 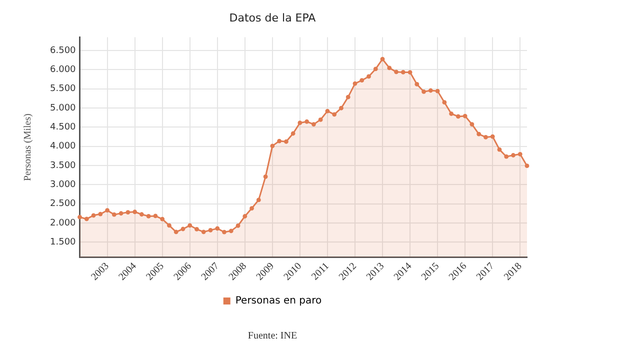 What do you see at coordinates (63, 51) in the screenshot?
I see `y-tick-label: 6.500` at bounding box center [63, 51].